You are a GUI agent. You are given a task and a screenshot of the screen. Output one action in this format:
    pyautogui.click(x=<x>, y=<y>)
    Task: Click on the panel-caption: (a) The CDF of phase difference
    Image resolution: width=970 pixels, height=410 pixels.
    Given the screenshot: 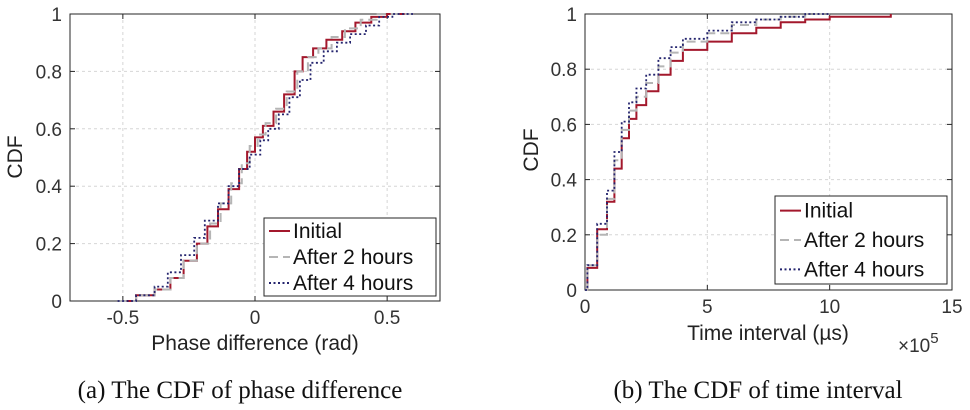 What is the action you would take?
    pyautogui.click(x=240, y=390)
    